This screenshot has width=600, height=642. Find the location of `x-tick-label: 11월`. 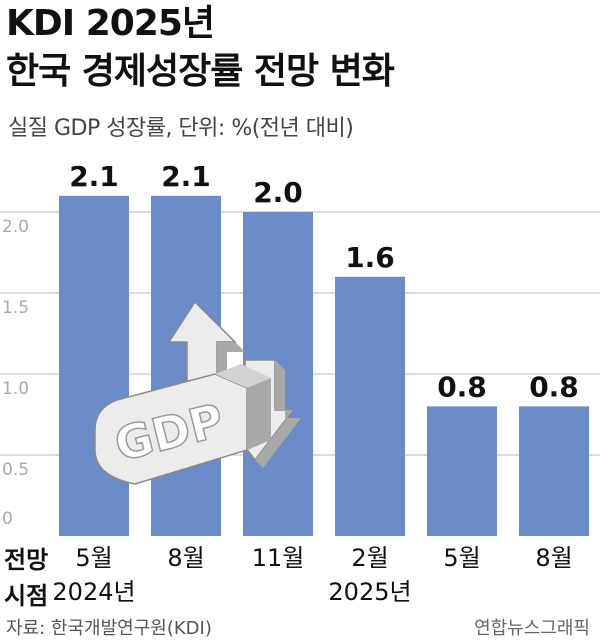

x-tick-label: 11월 is located at coordinates (278, 558).